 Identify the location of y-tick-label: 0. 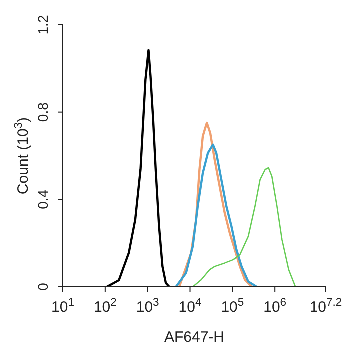
(43, 286).